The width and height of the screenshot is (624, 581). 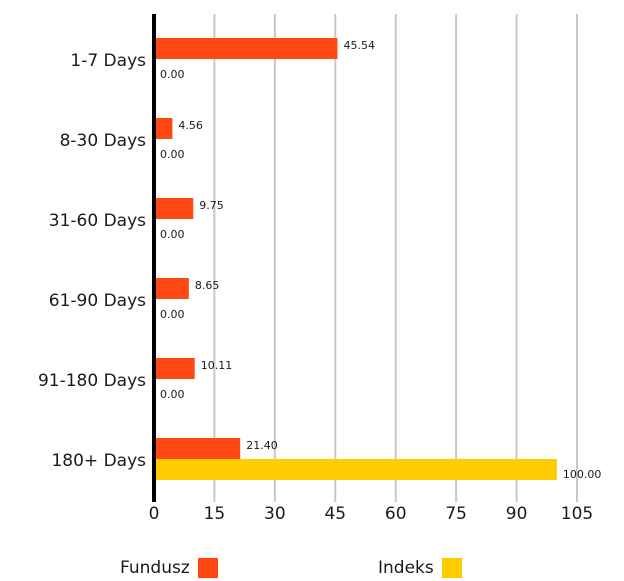 I want to click on x-tick-30: 30, so click(x=275, y=514).